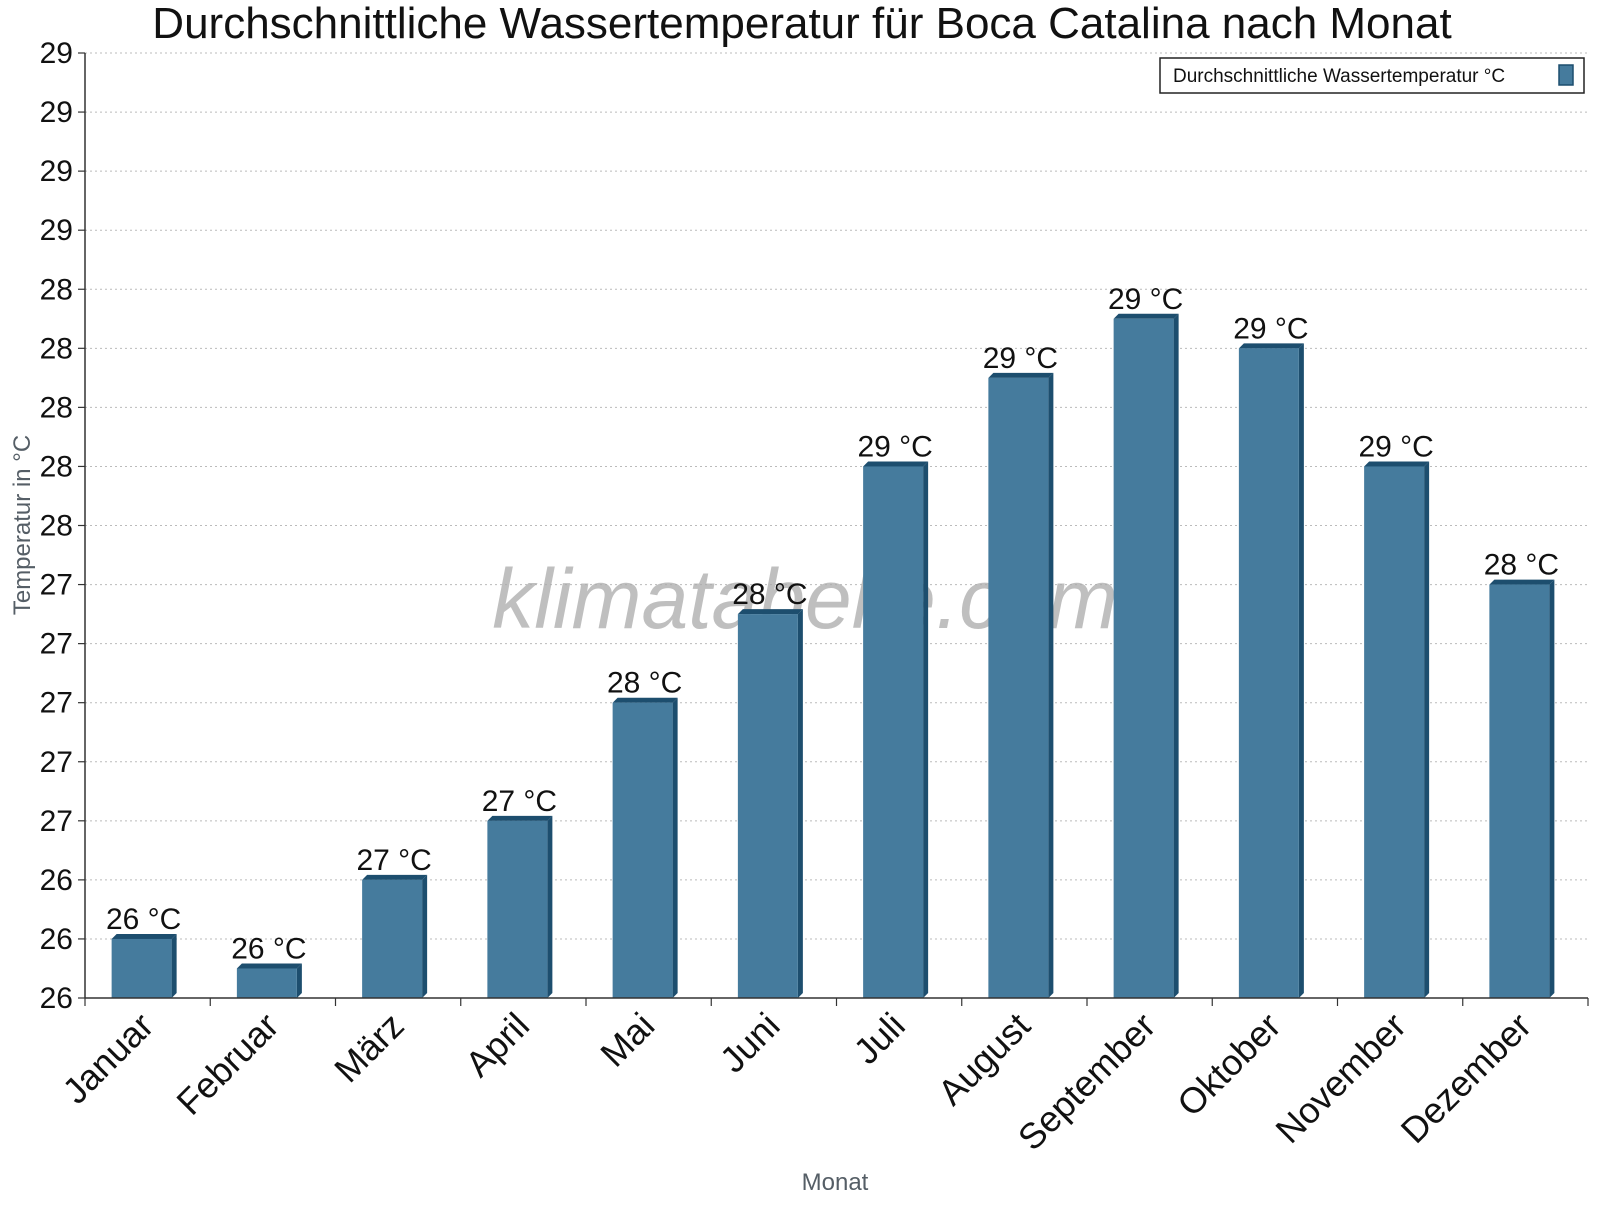  I want to click on x-tick-label: Juni, so click(750, 1043).